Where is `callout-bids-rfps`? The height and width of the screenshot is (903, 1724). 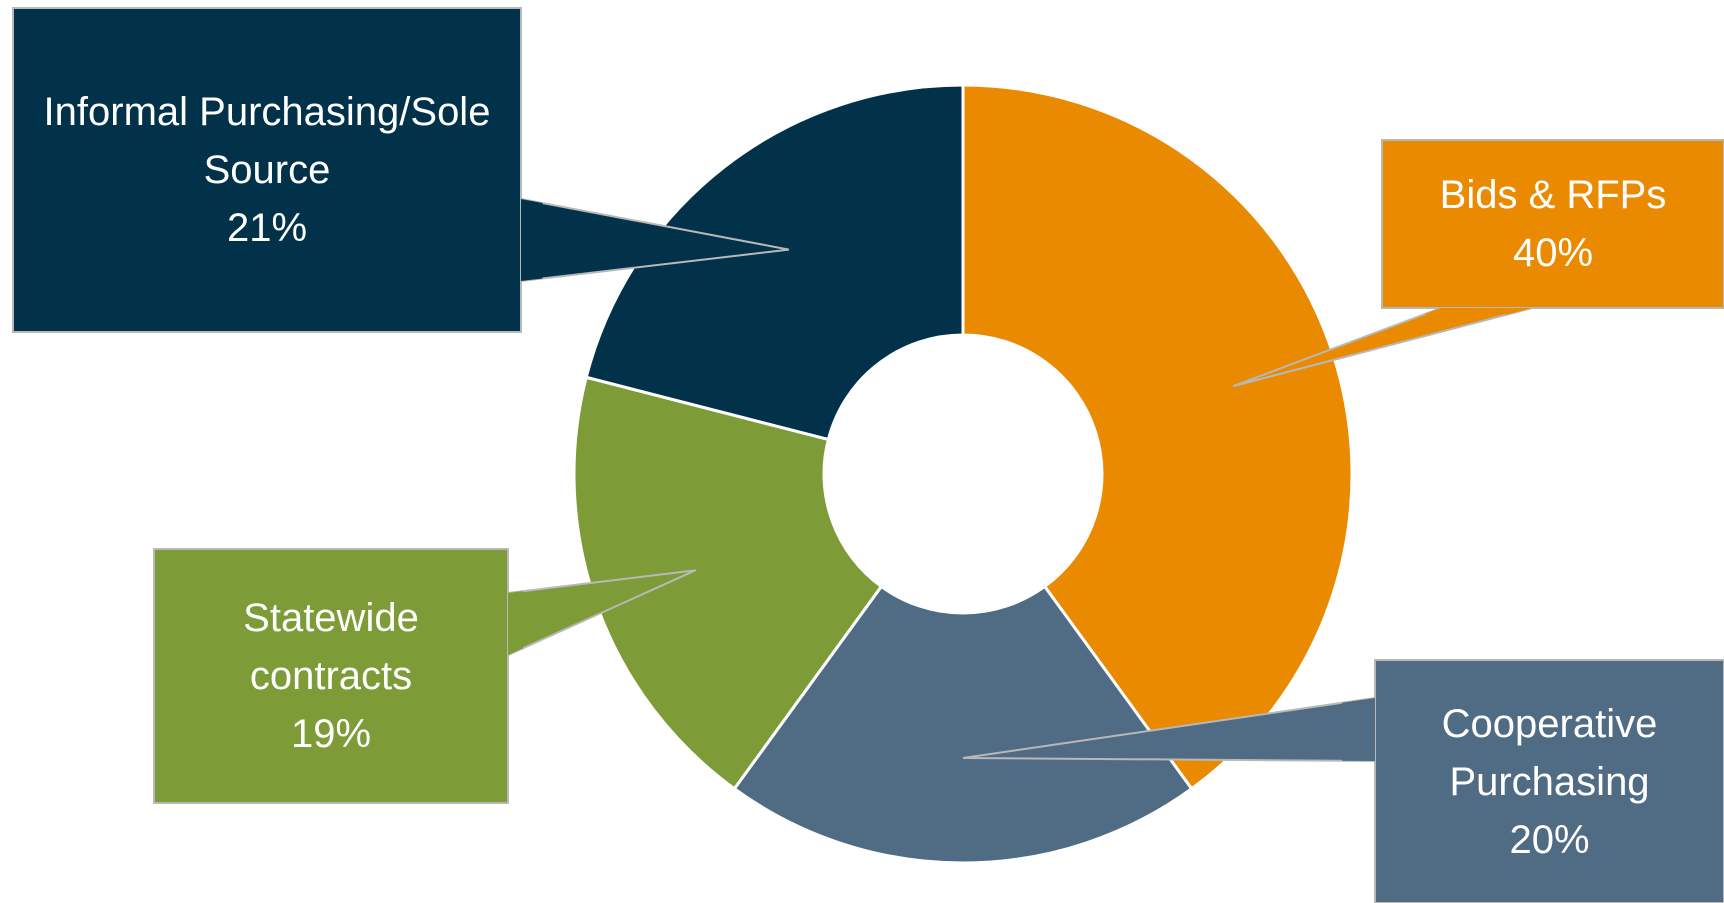 callout-bids-rfps is located at coordinates (1478, 263).